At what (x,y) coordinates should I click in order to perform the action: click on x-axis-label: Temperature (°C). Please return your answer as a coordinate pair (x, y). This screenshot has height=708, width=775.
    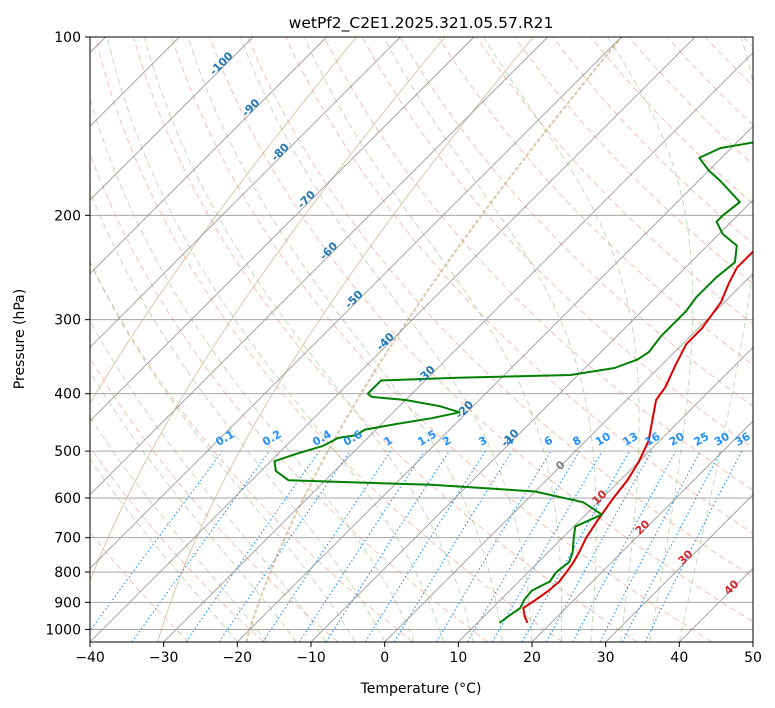
    Looking at the image, I should click on (421, 689).